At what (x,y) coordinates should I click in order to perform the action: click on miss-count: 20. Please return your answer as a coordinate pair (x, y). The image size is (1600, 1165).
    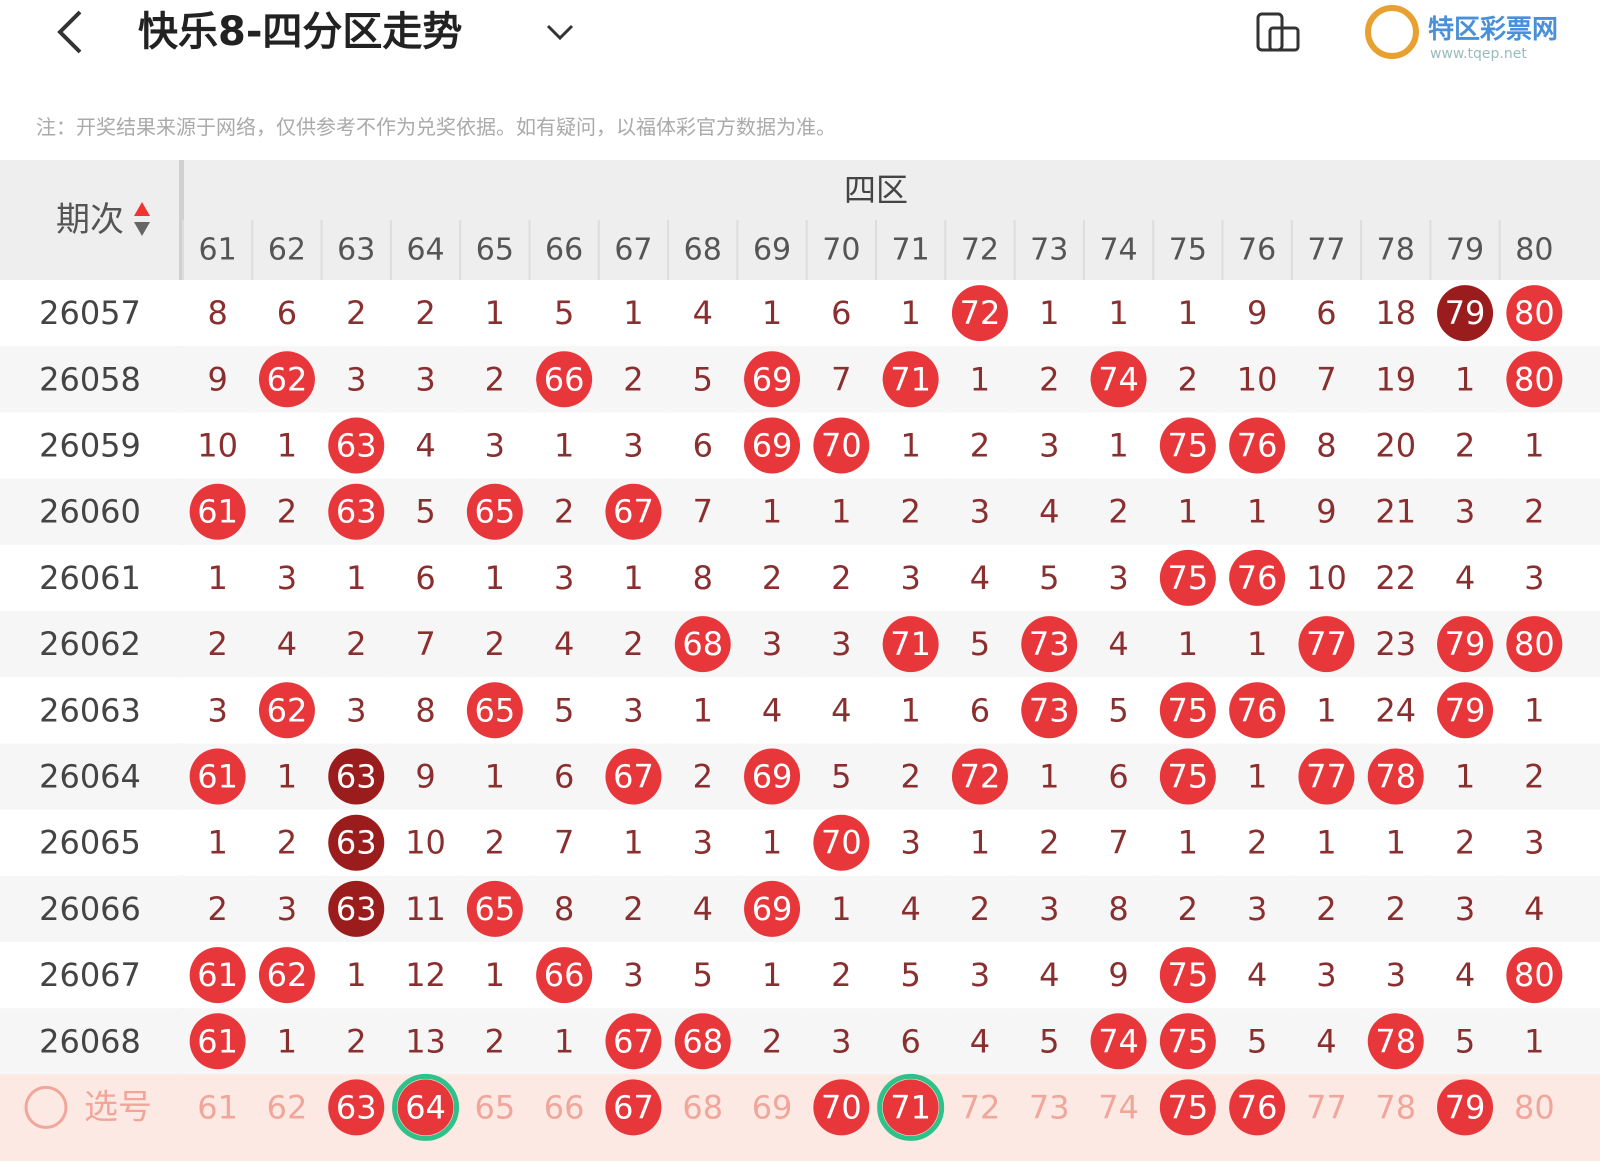
    Looking at the image, I should click on (1395, 446).